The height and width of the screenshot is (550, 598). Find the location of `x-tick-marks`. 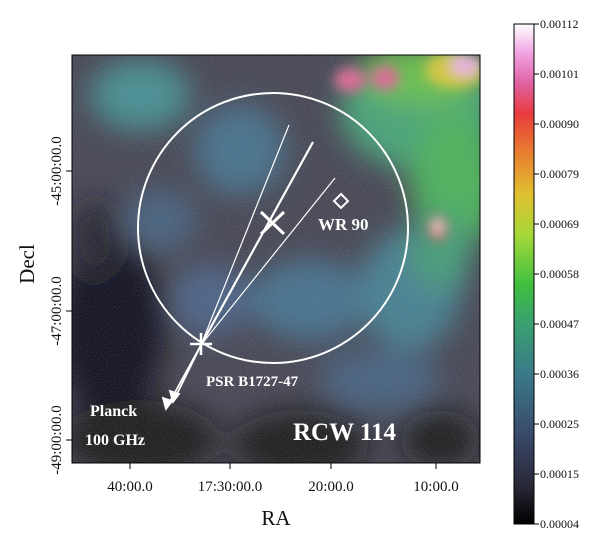

x-tick-marks is located at coordinates (283, 466).